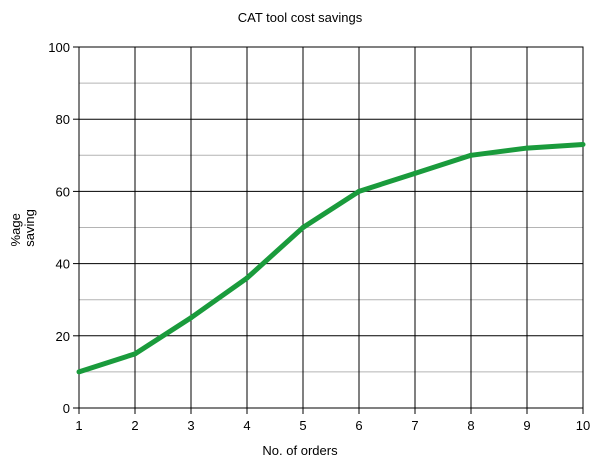  I want to click on x-tick-label: 6, so click(358, 425).